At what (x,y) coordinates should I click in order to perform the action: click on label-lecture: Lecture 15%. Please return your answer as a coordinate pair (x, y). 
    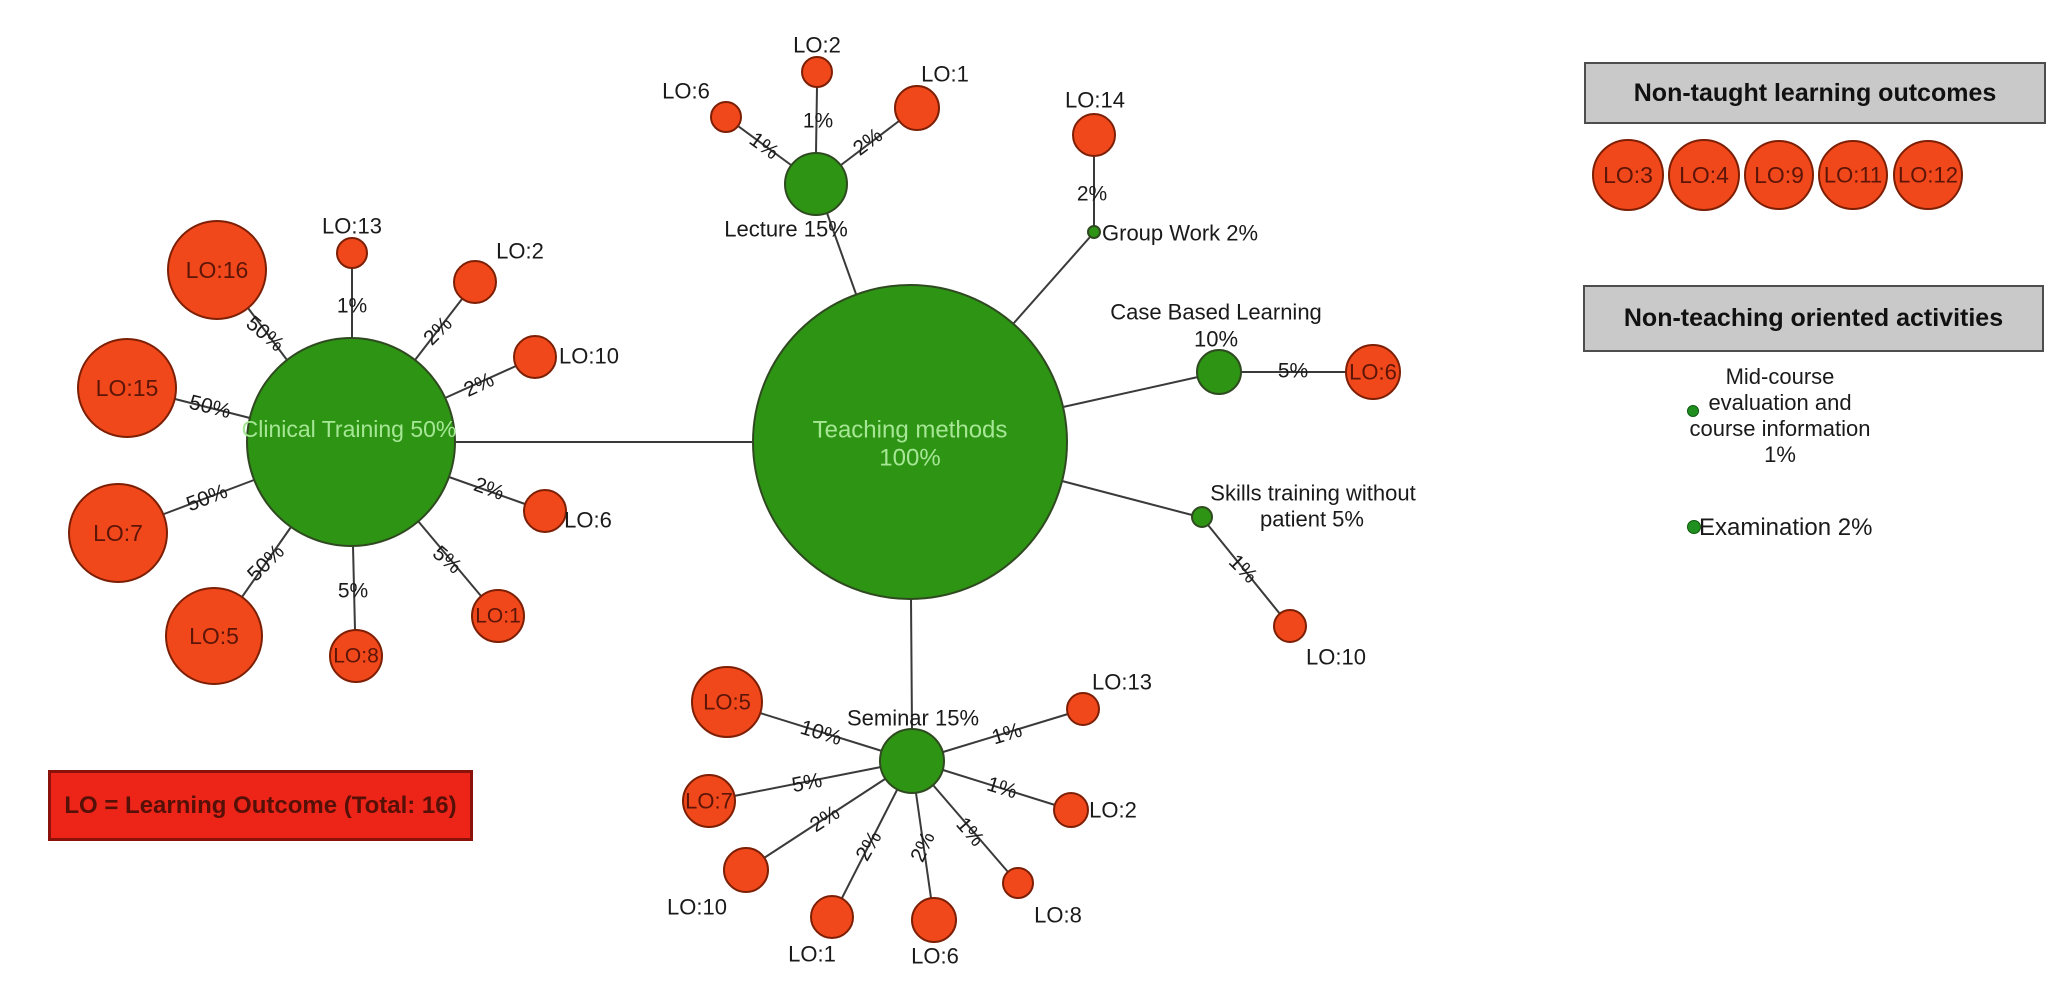
    Looking at the image, I should click on (786, 229).